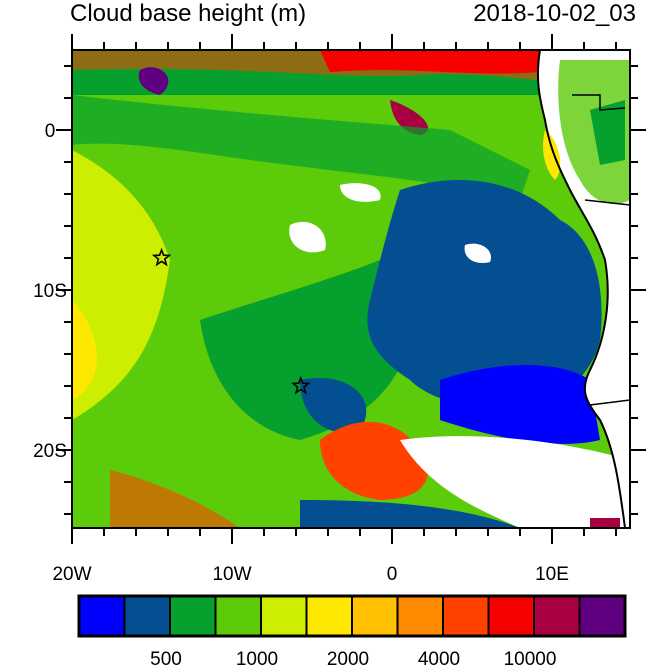 This screenshot has width=650, height=667. Describe the element at coordinates (257, 658) in the screenshot. I see `colorbar-label: 1000` at that location.